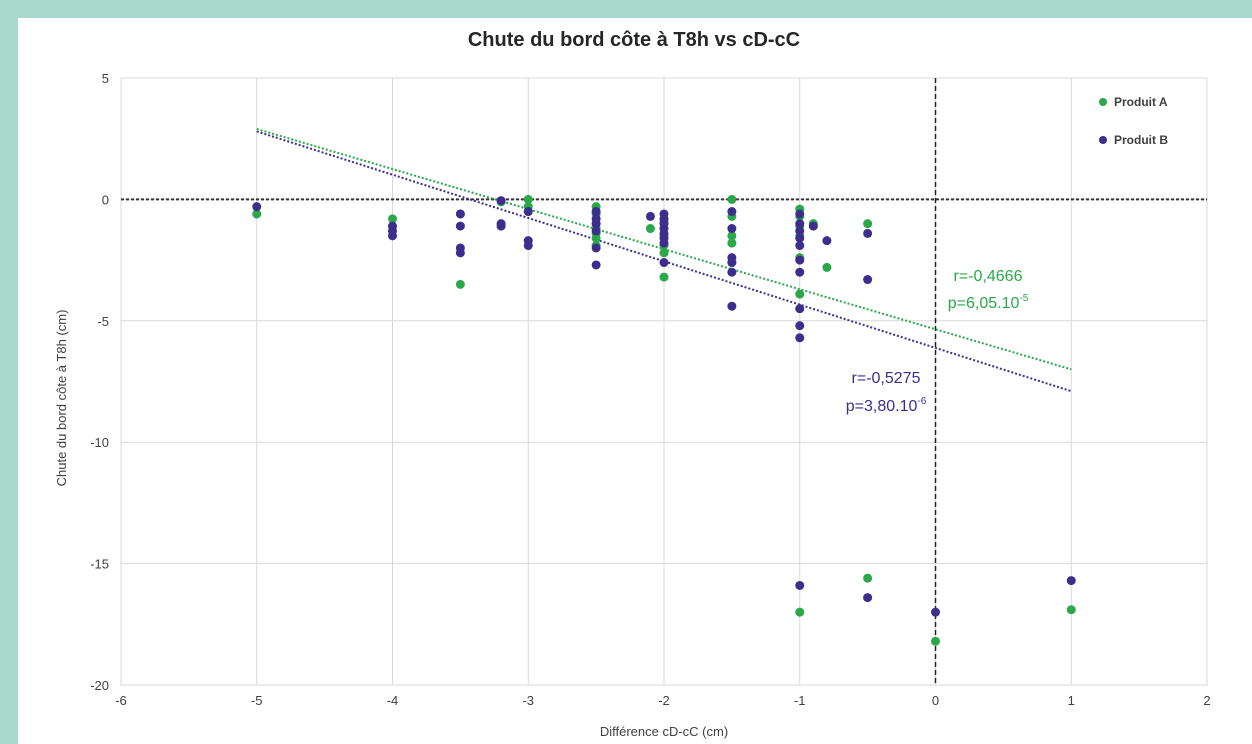  I want to click on legend-label: Produit A, so click(1141, 102).